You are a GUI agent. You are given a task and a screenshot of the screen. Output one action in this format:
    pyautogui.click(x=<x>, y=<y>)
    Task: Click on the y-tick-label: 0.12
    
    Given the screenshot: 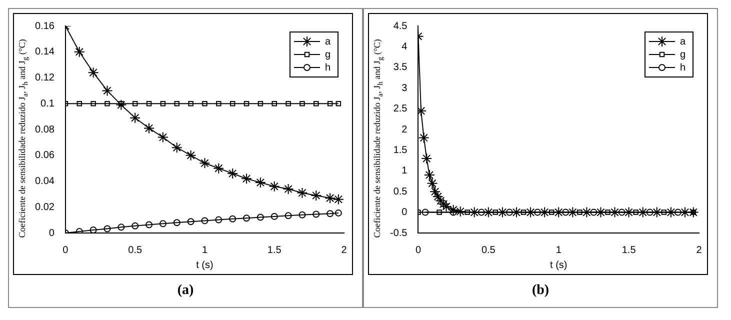 What is the action you would take?
    pyautogui.click(x=44, y=78)
    